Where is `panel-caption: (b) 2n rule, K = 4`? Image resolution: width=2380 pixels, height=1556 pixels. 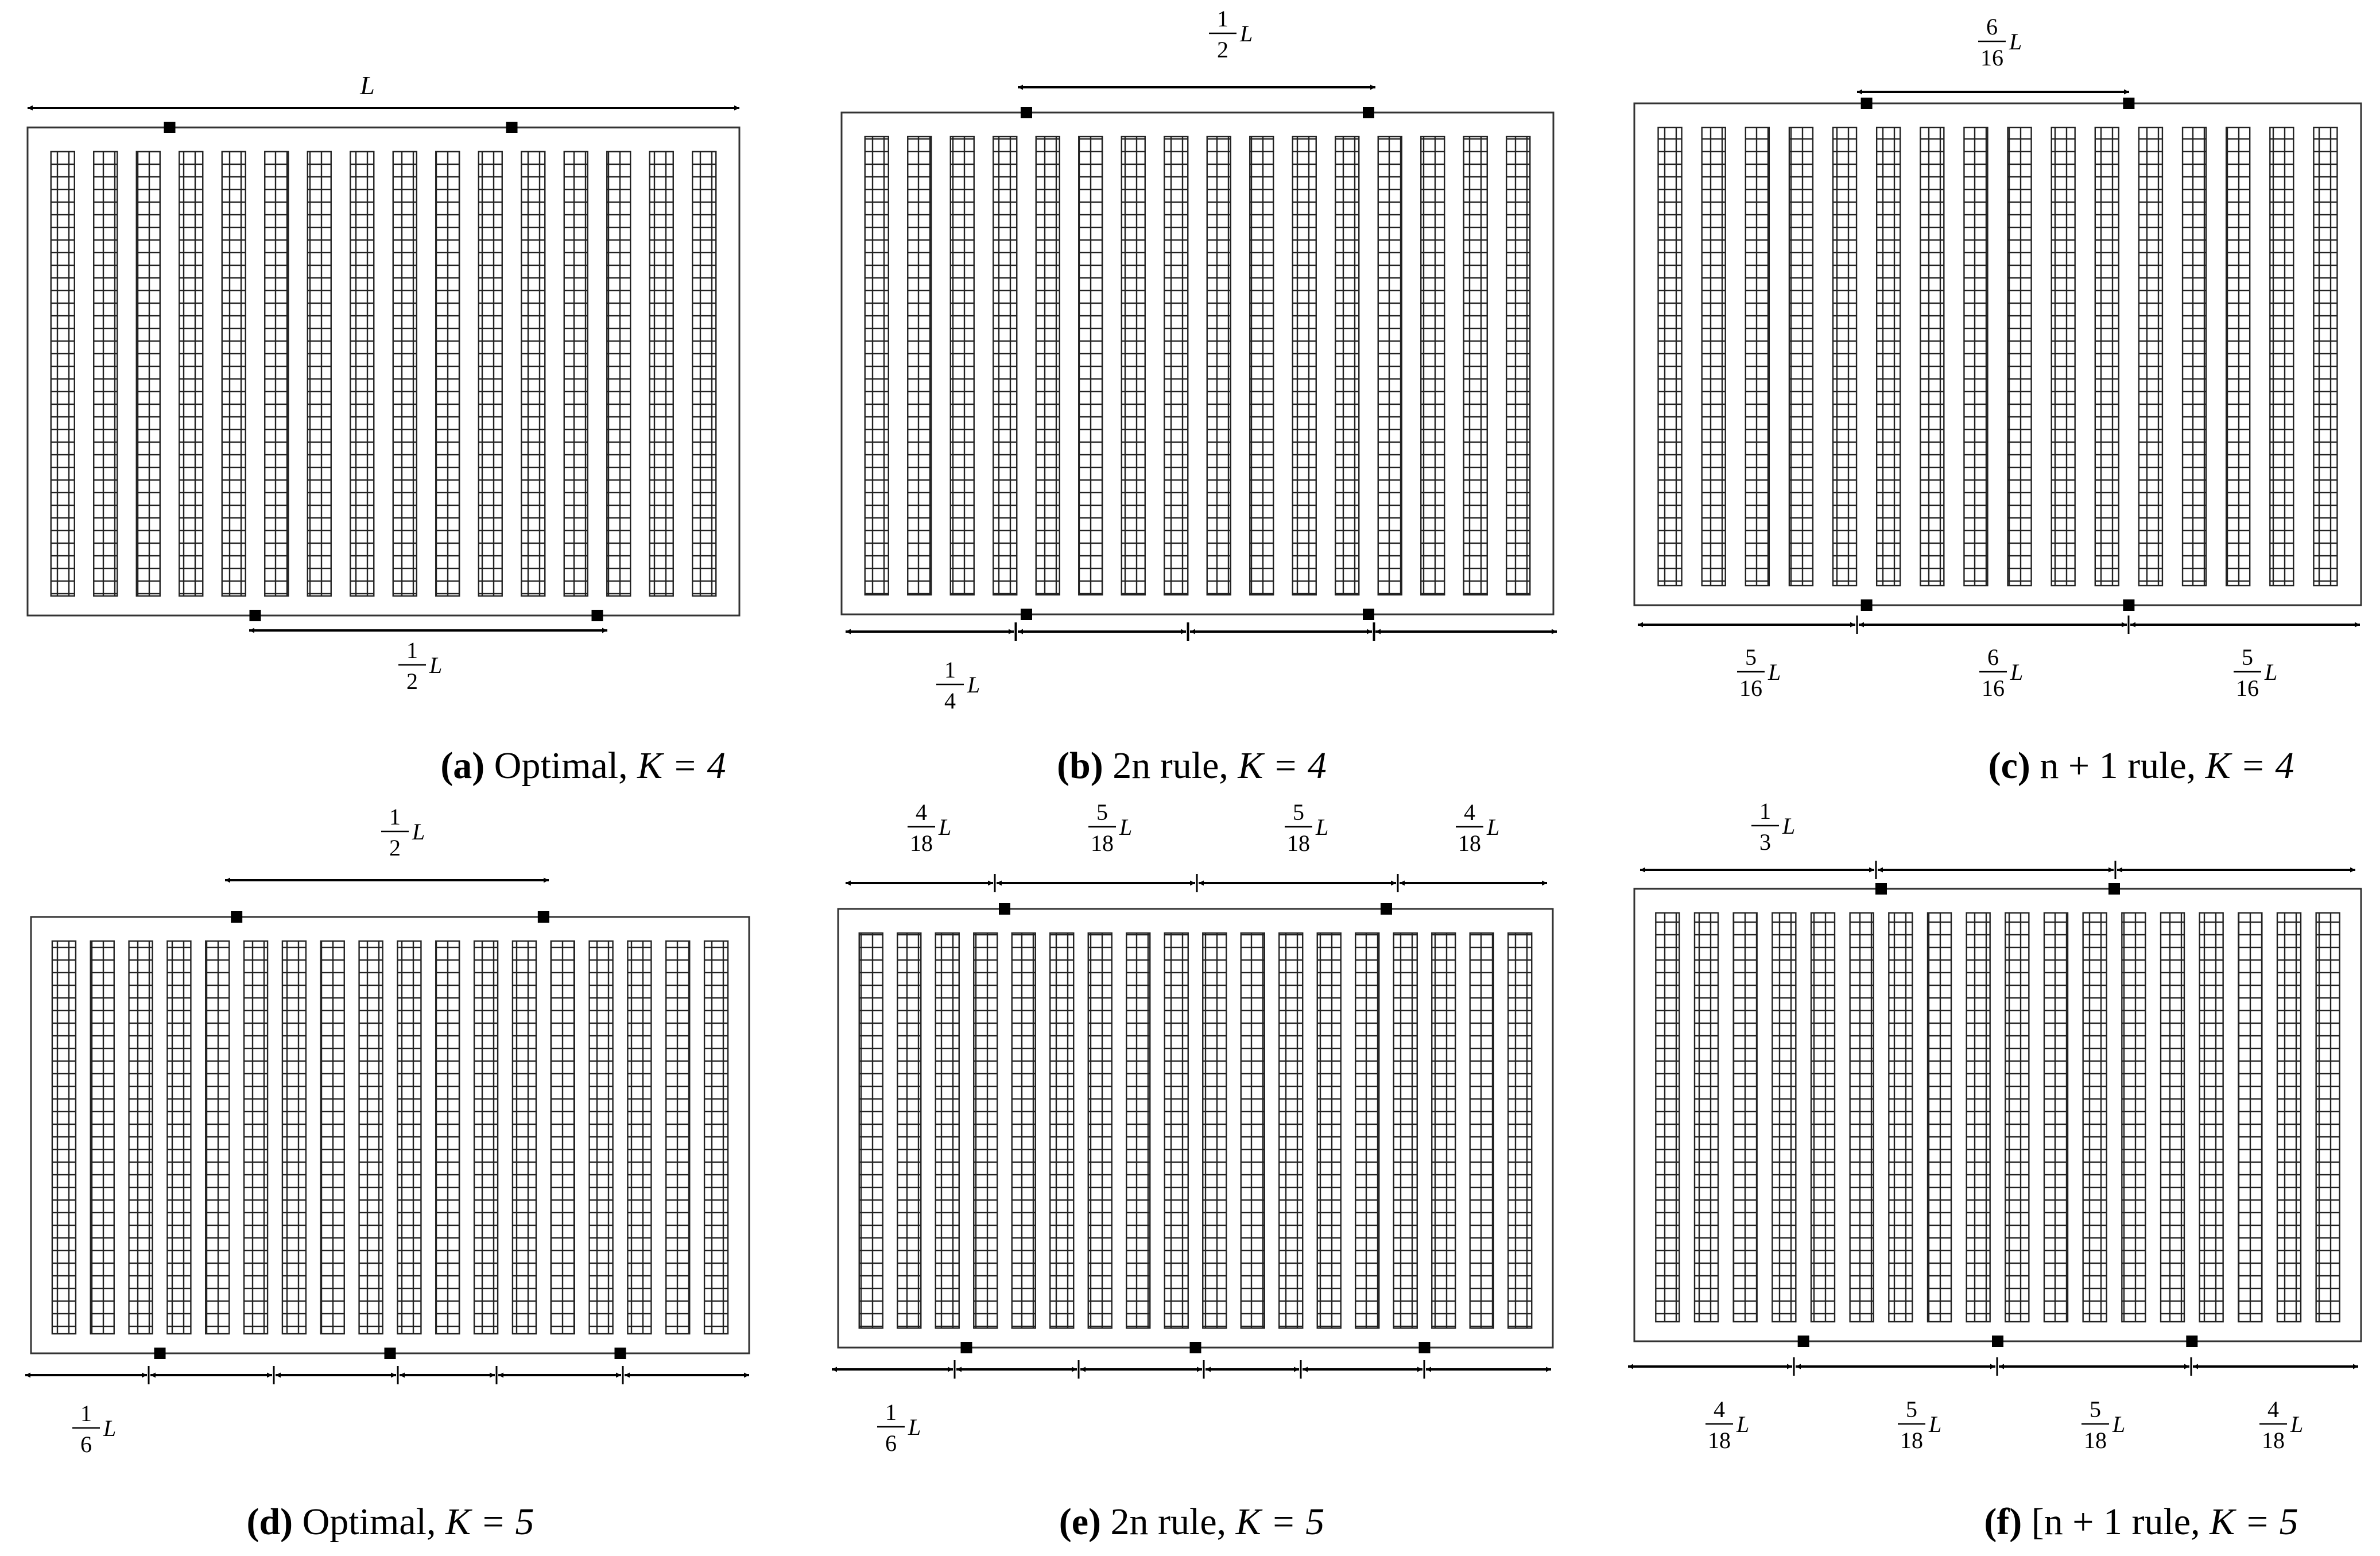
panel-caption: (b) 2n rule, K = 4 is located at coordinates (1192, 766).